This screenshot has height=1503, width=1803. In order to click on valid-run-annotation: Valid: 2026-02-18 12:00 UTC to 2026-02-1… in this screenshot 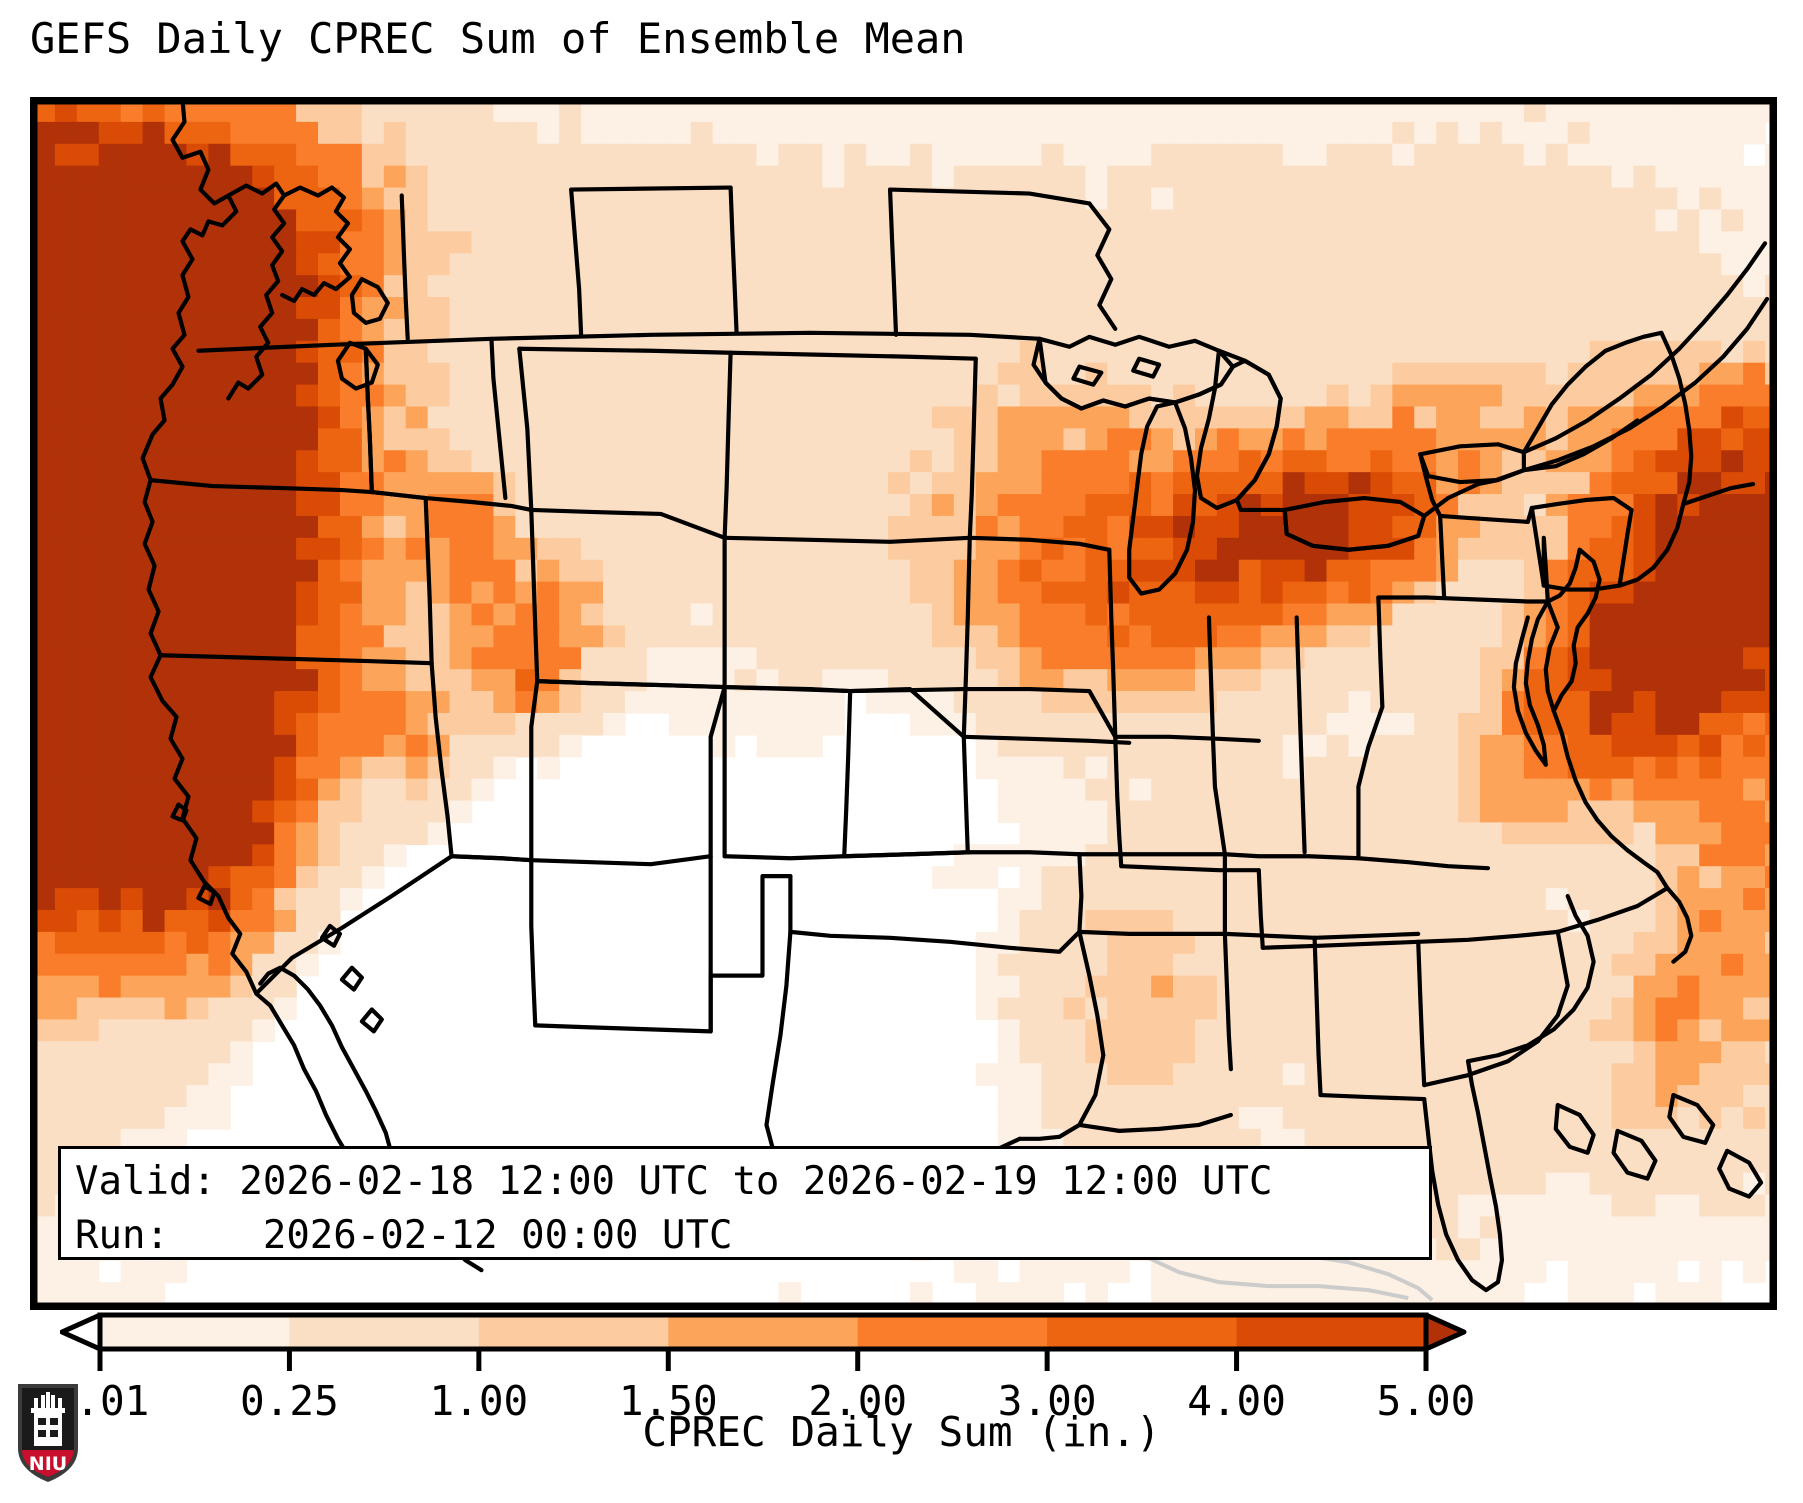, I will do `click(745, 1203)`.